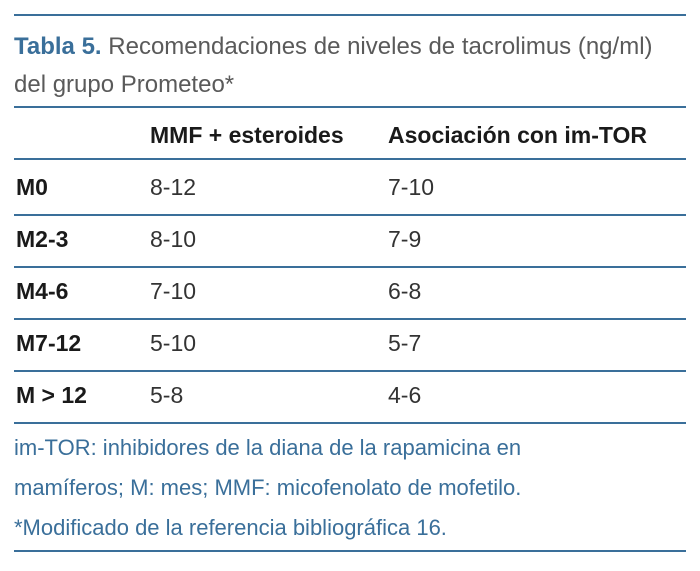 Image resolution: width=700 pixels, height=571 pixels. What do you see at coordinates (173, 187) in the screenshot?
I see `cell-mmf: 8-12` at bounding box center [173, 187].